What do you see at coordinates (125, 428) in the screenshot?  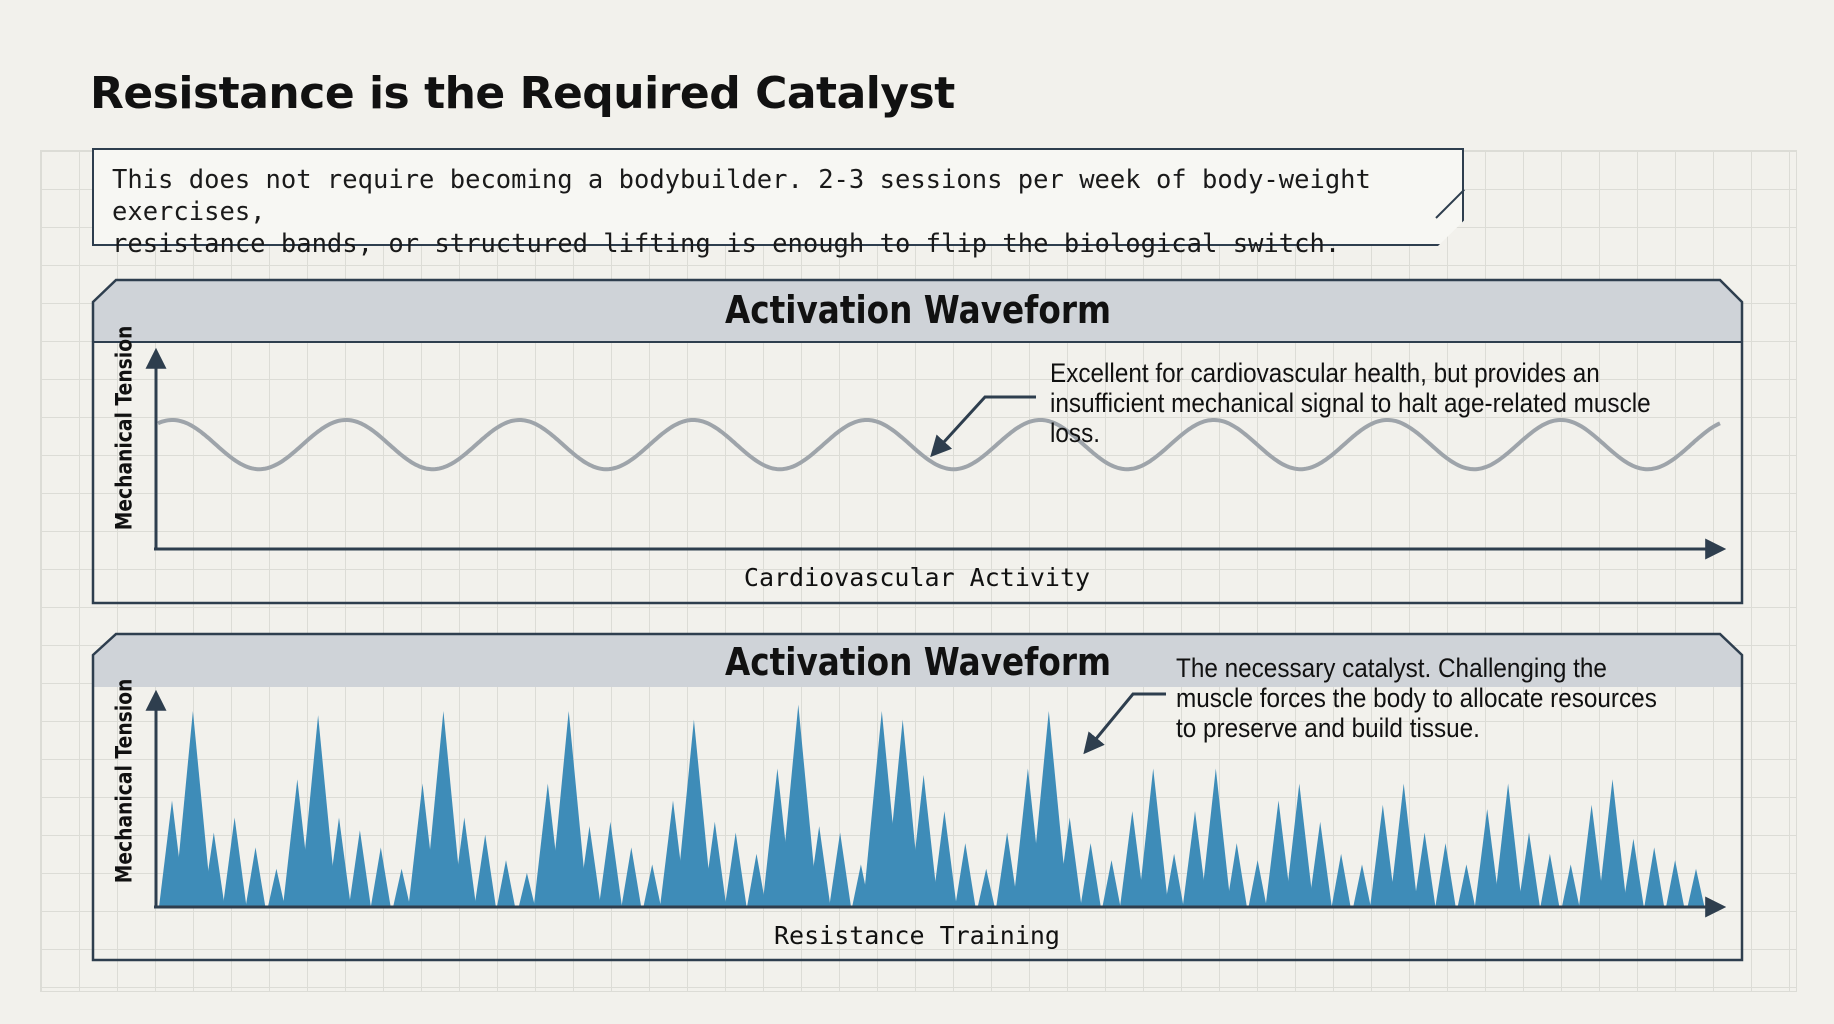 I see `cardio-y-axis-label: Mechanical Tension` at bounding box center [125, 428].